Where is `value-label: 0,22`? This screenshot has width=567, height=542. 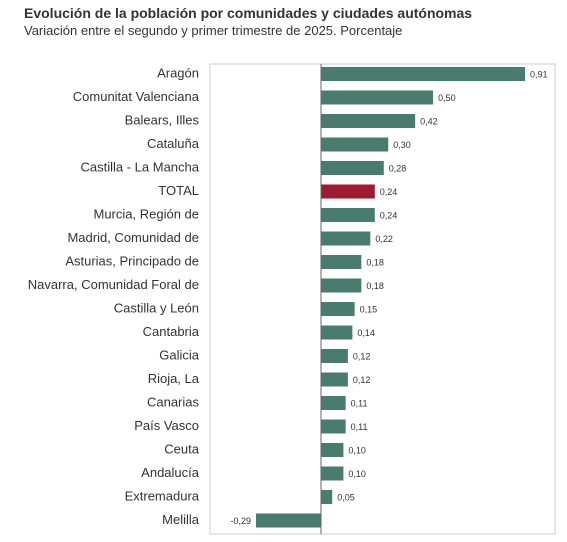 value-label: 0,22 is located at coordinates (384, 239).